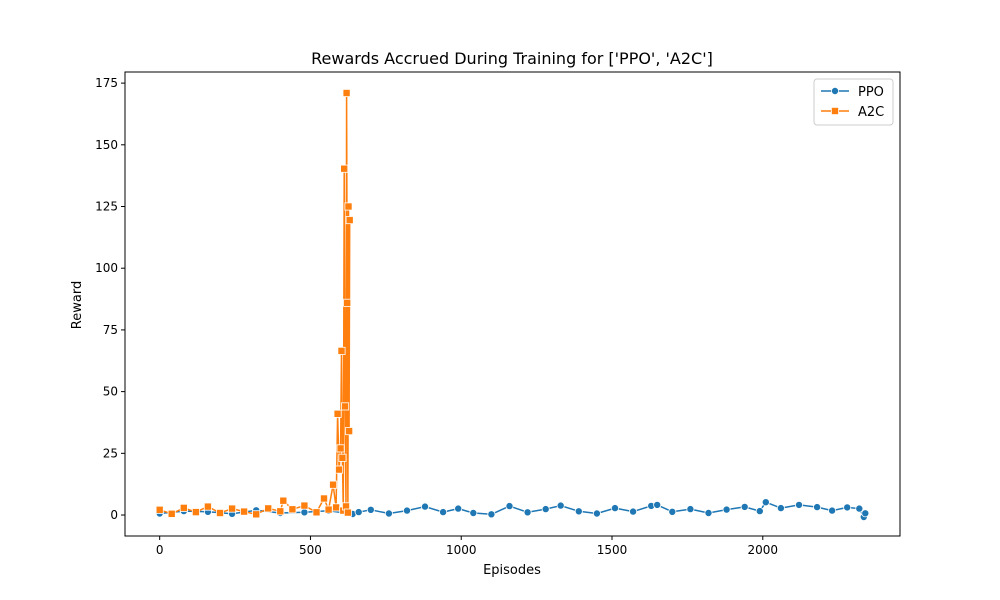  Describe the element at coordinates (461, 550) in the screenshot. I see `x-tick-label: 1000` at that location.